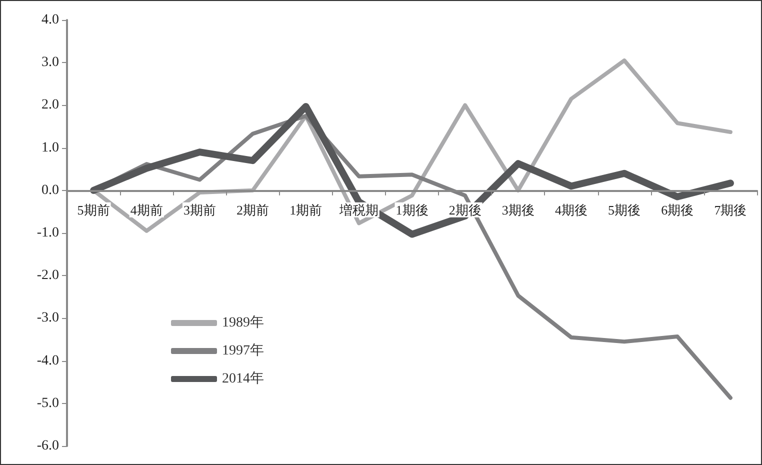 This screenshot has width=762, height=465. Describe the element at coordinates (47, 446) in the screenshot. I see `y-tick-label: -6.0` at that location.